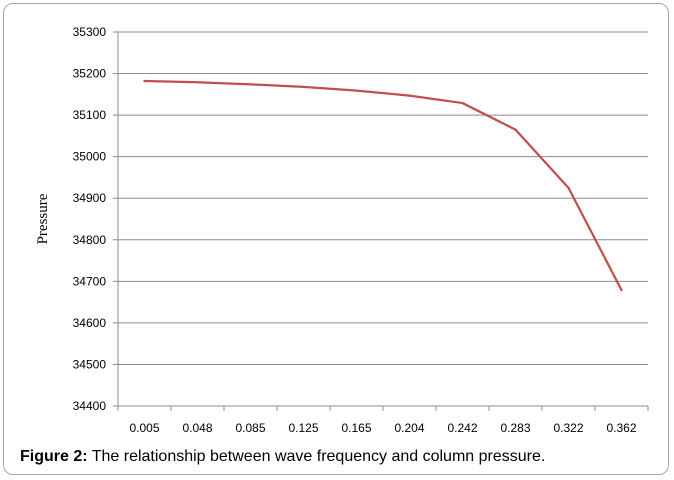 Image resolution: width=674 pixels, height=480 pixels. Describe the element at coordinates (90, 115) in the screenshot. I see `y-tick-label: 35100` at that location.